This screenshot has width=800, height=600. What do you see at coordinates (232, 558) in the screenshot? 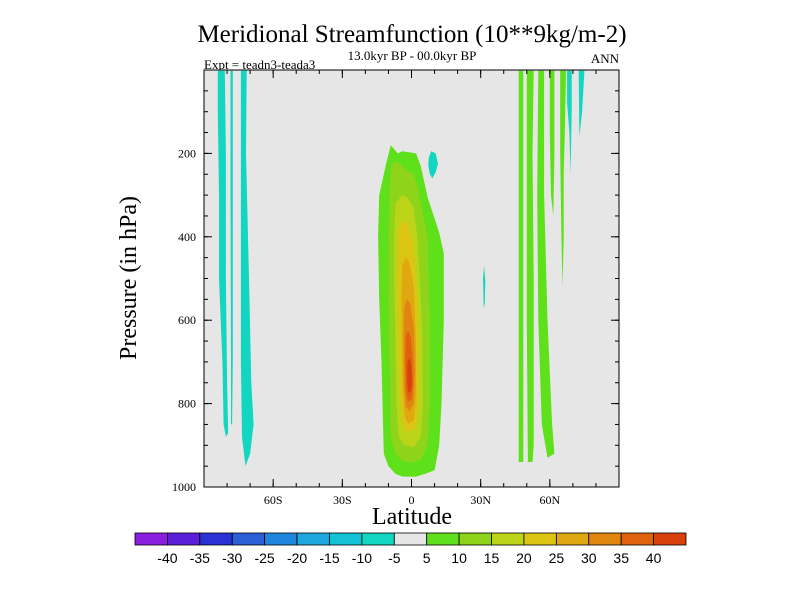
I see `colorbar-label: -30` at bounding box center [232, 558].